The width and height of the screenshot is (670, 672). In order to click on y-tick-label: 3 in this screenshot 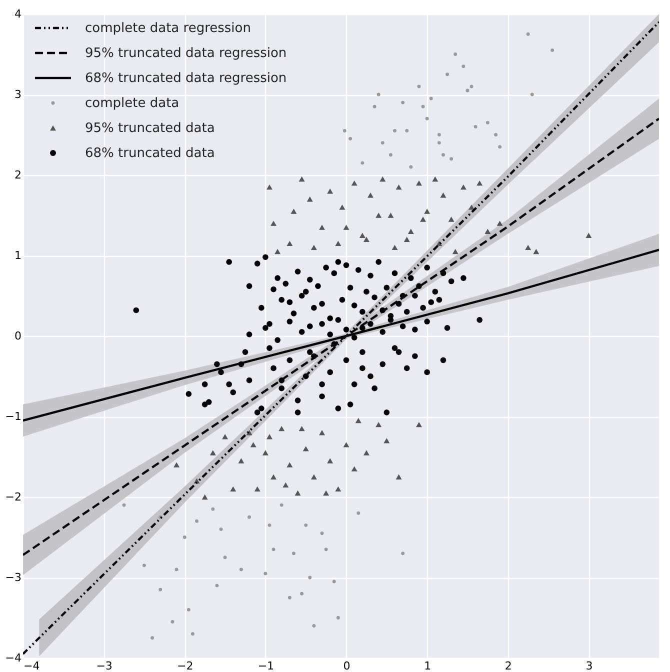, I will do `click(18, 94)`.